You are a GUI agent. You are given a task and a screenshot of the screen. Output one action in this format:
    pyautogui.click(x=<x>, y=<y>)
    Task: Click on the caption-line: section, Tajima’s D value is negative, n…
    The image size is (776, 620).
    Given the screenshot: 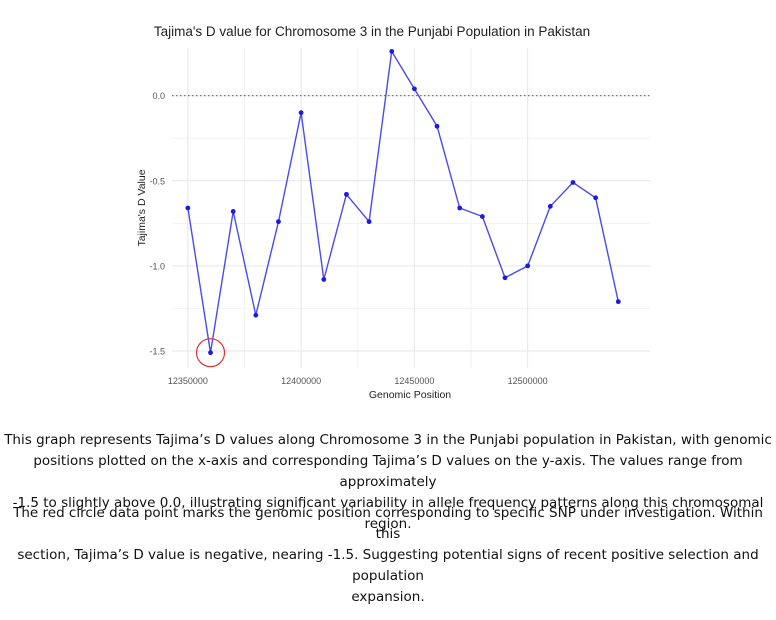 What is the action you would take?
    pyautogui.click(x=388, y=565)
    